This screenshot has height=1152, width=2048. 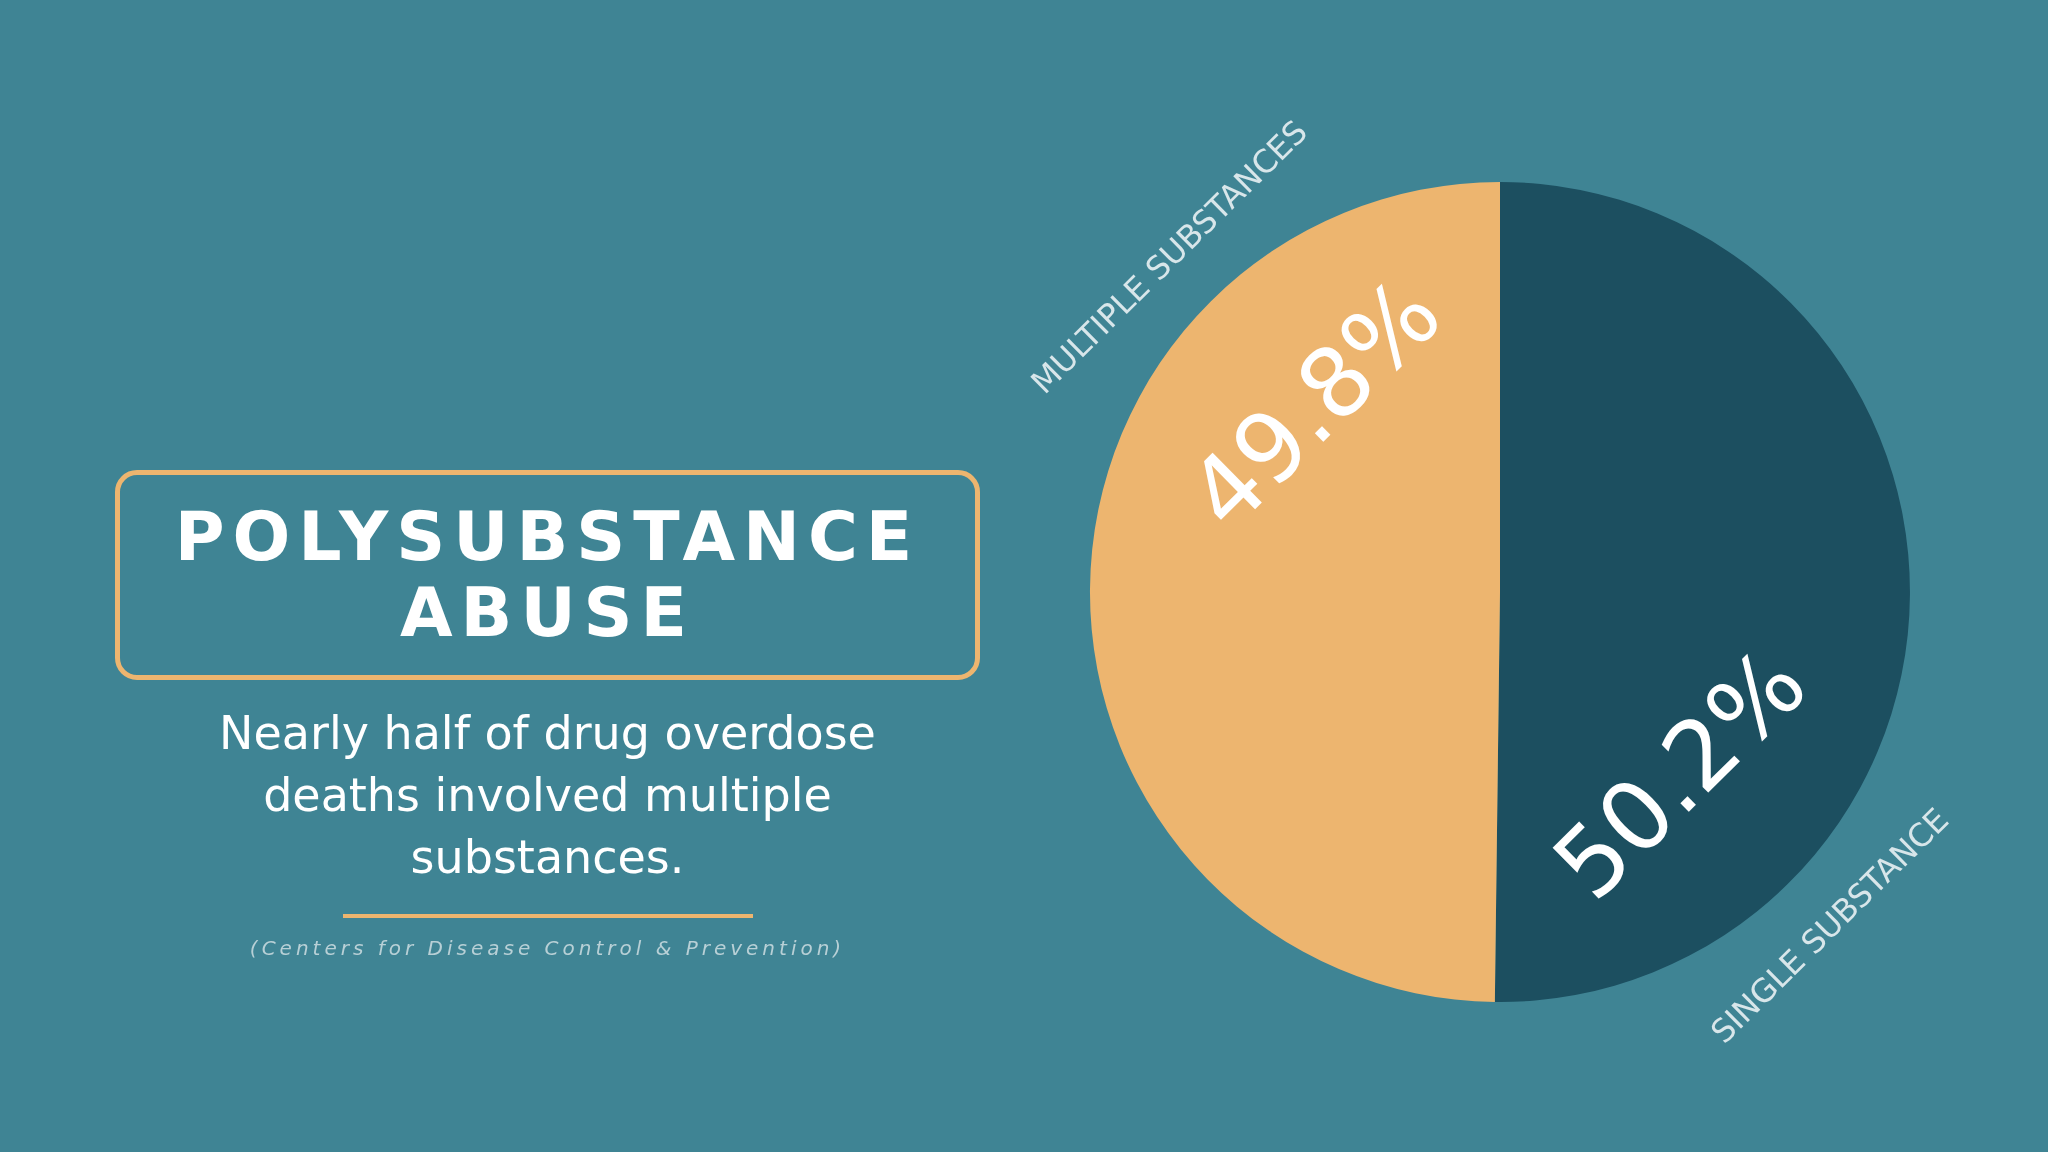 What do you see at coordinates (547, 575) in the screenshot?
I see `text: POLYSUBSTANCE ABUSE` at bounding box center [547, 575].